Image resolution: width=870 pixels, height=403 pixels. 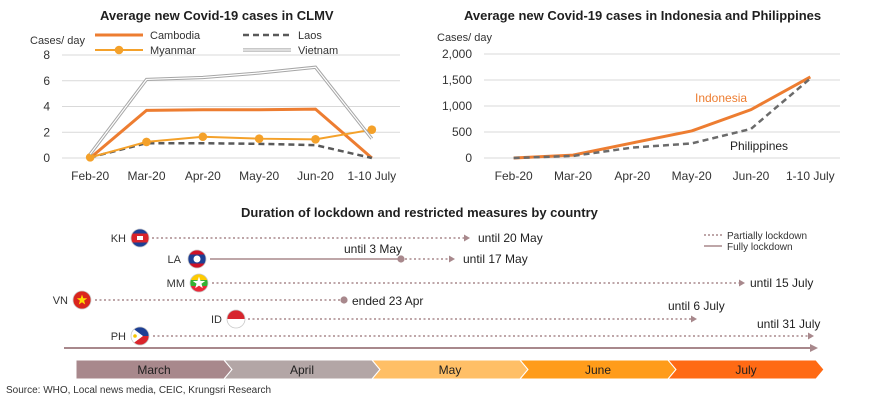 I want to click on y-tick-label: 4, so click(x=46, y=107).